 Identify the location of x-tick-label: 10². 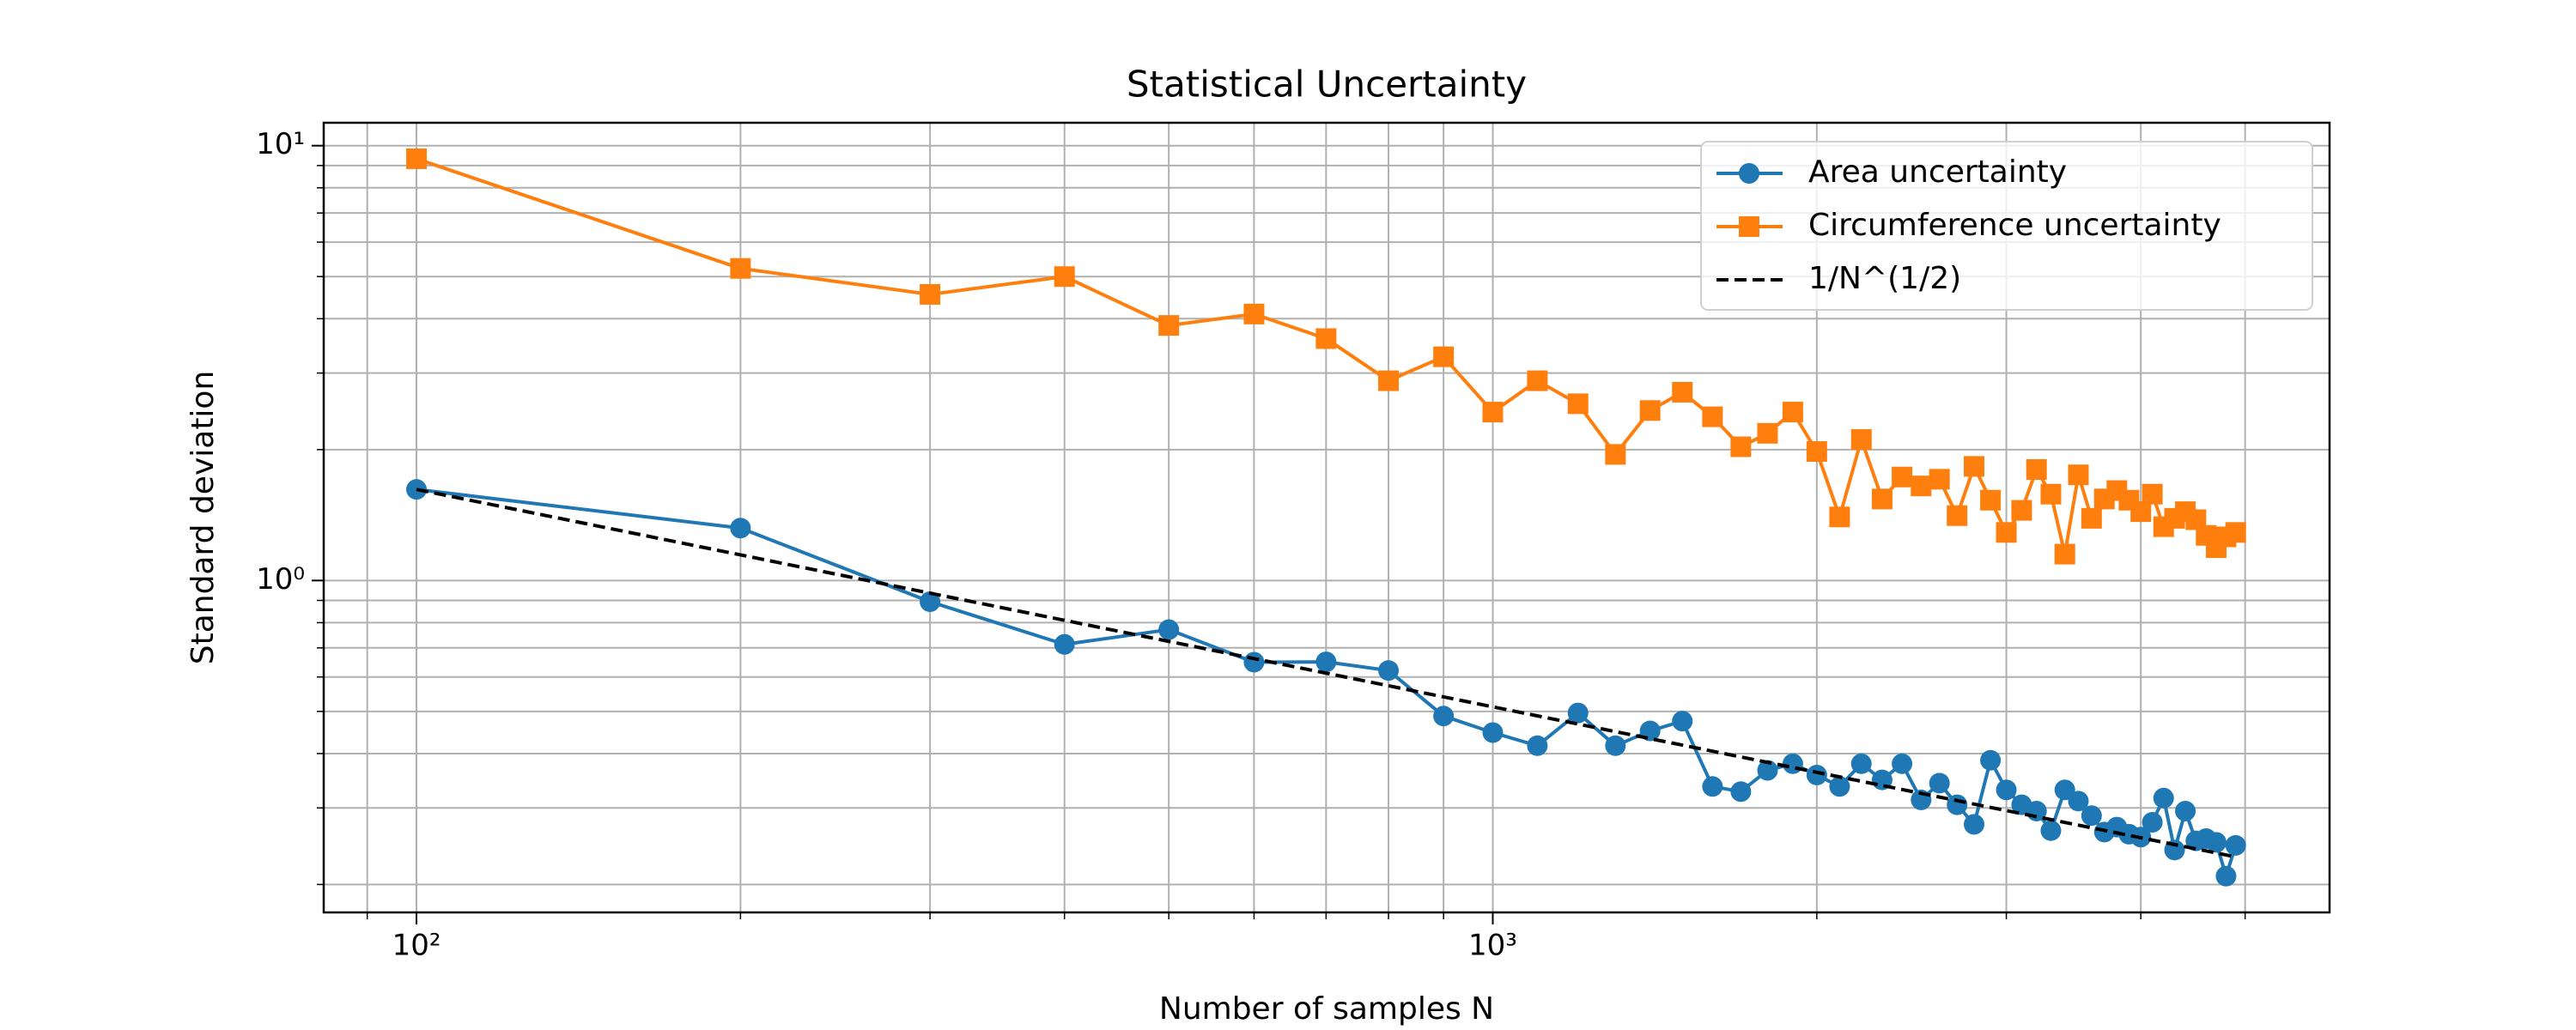
(417, 946).